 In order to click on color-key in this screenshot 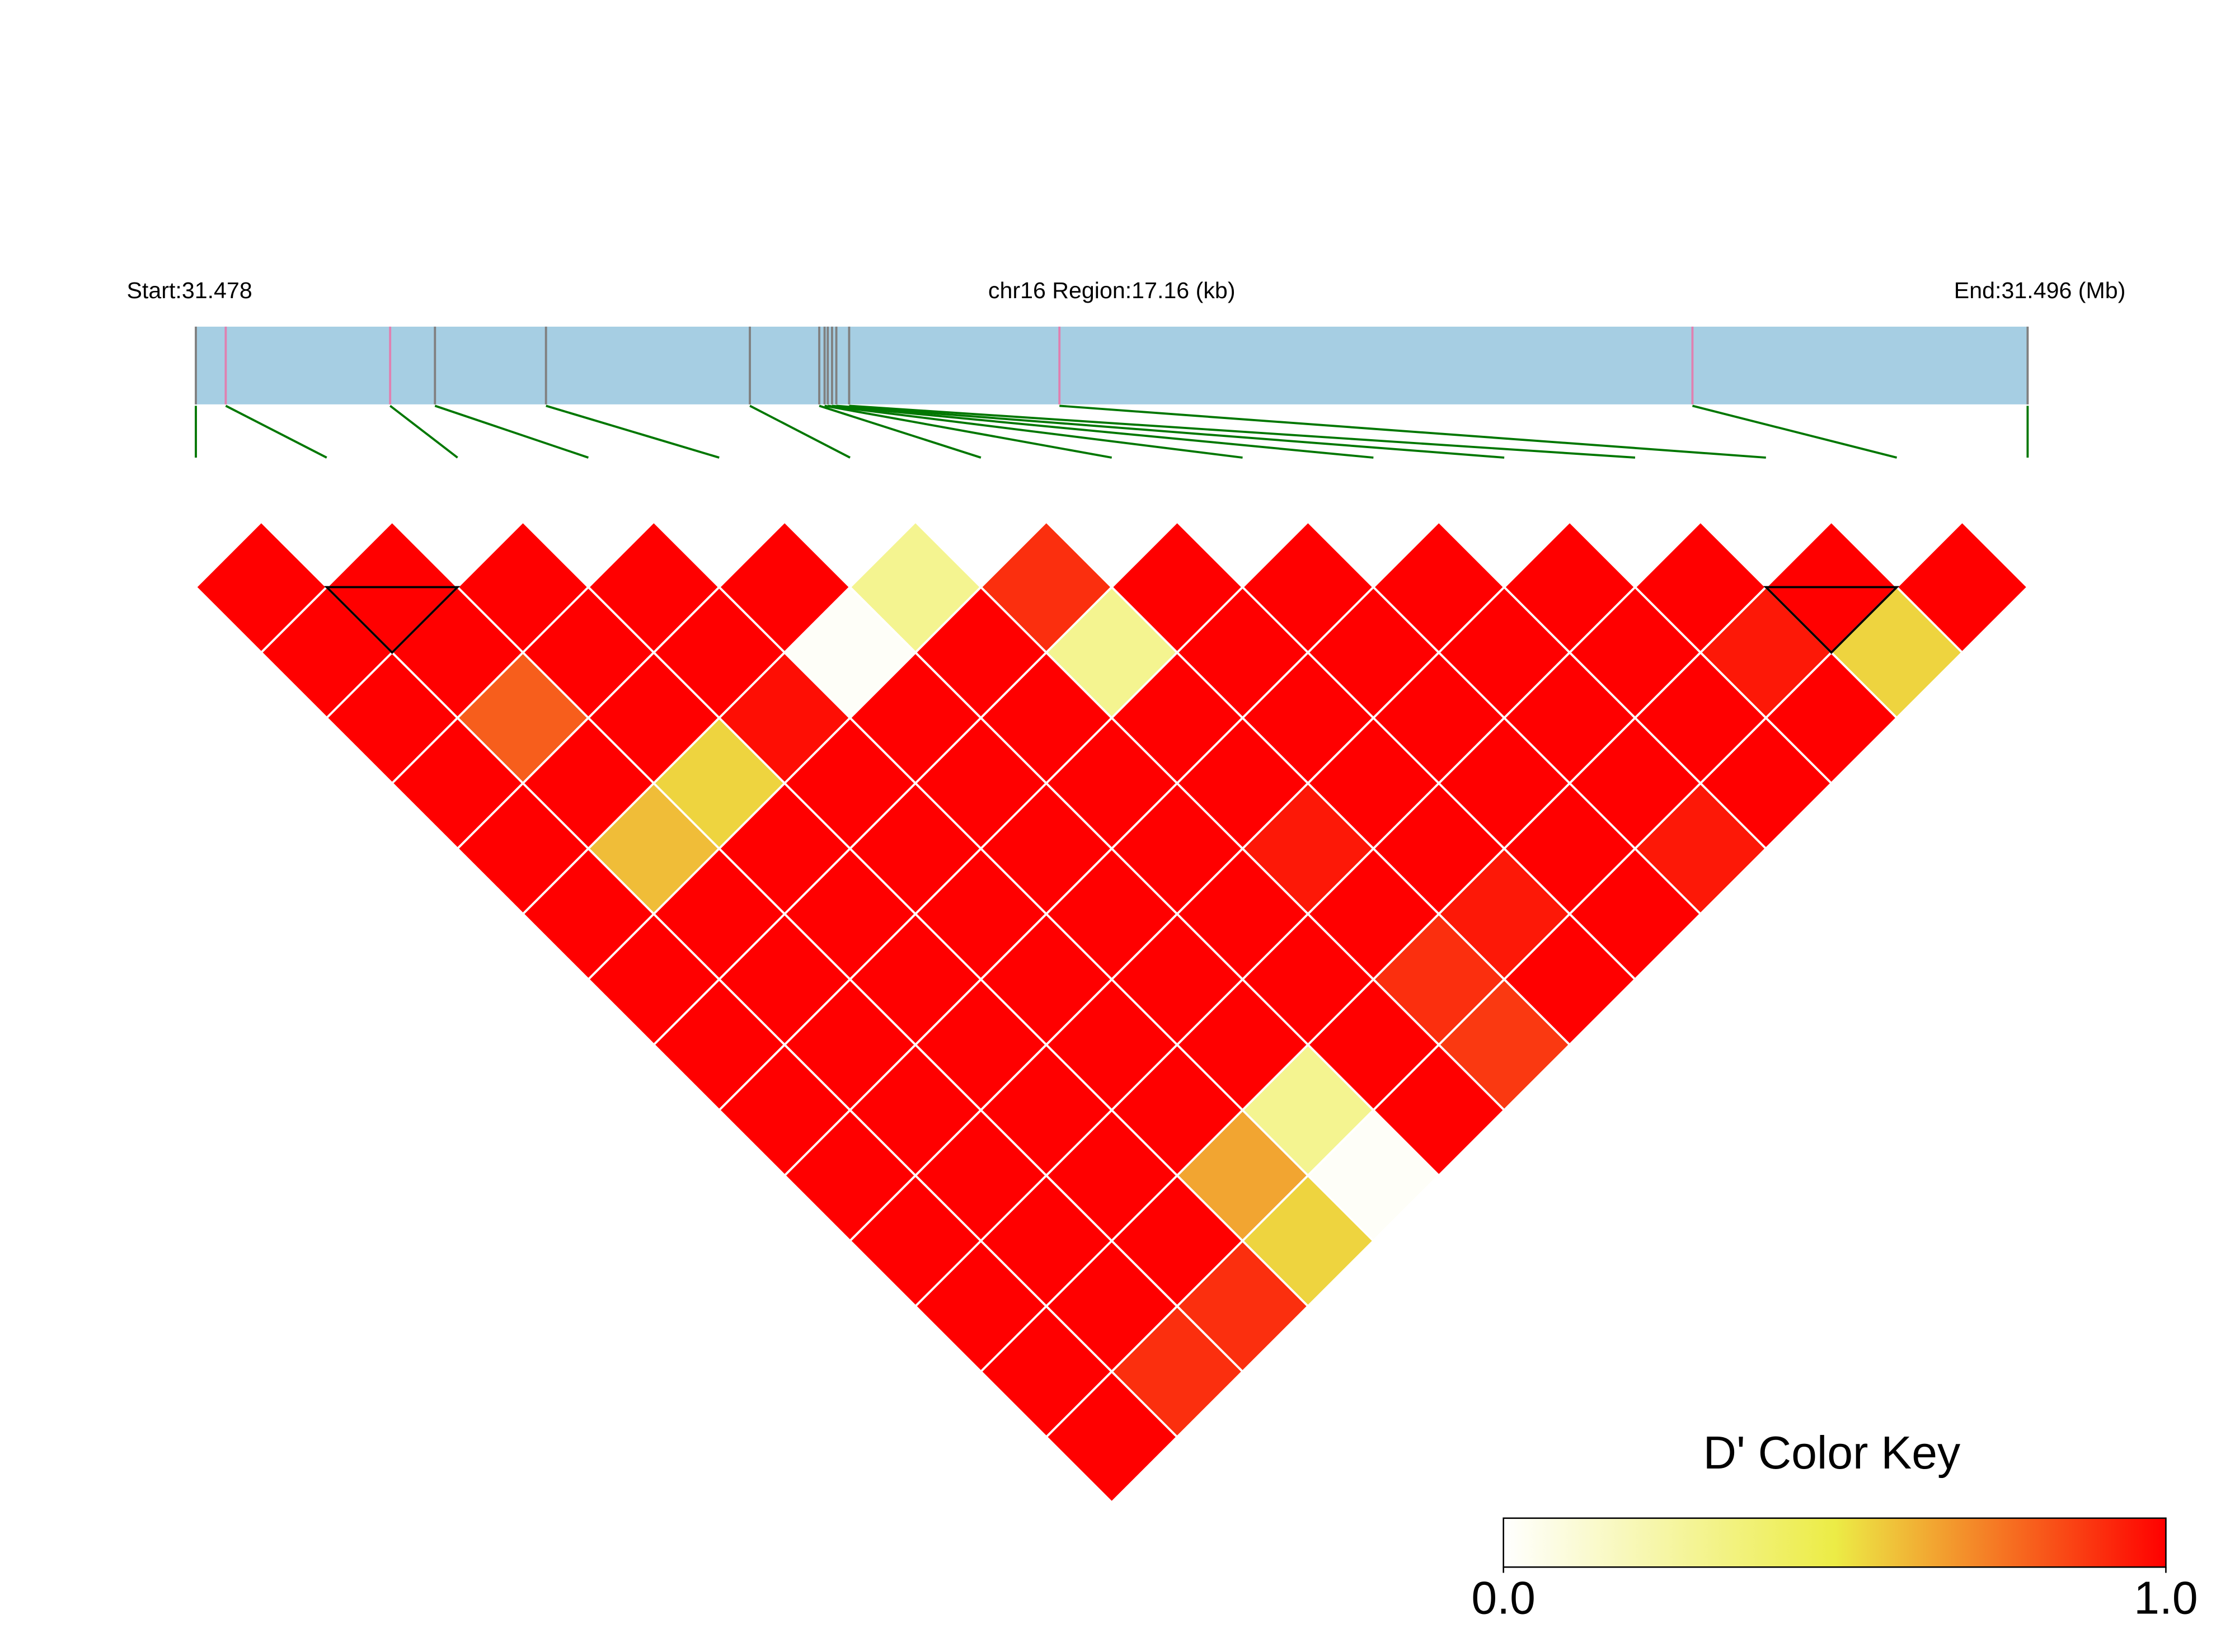, I will do `click(1834, 1543)`.